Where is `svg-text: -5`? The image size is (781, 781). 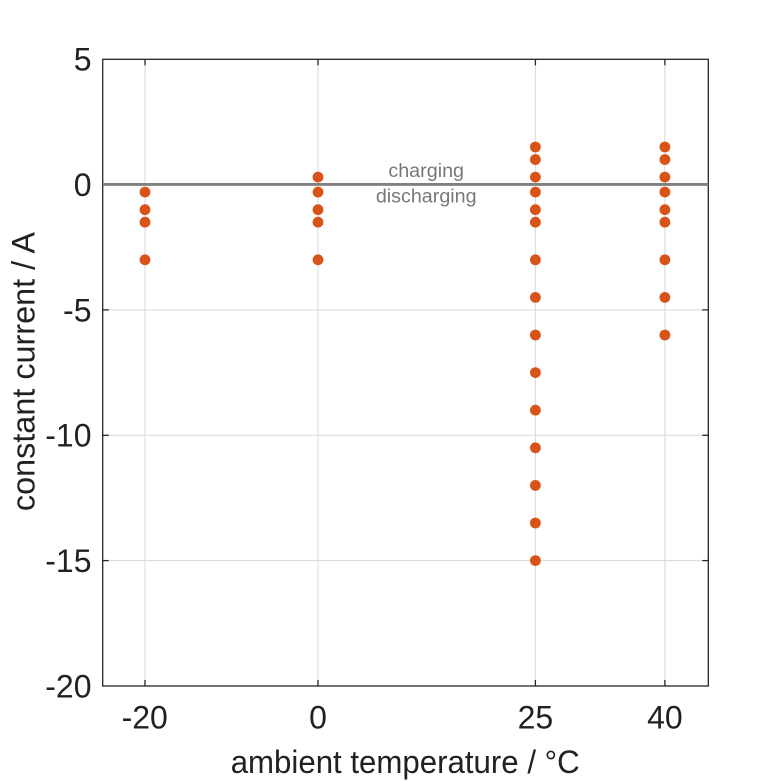
svg-text: -5 is located at coordinates (77, 310).